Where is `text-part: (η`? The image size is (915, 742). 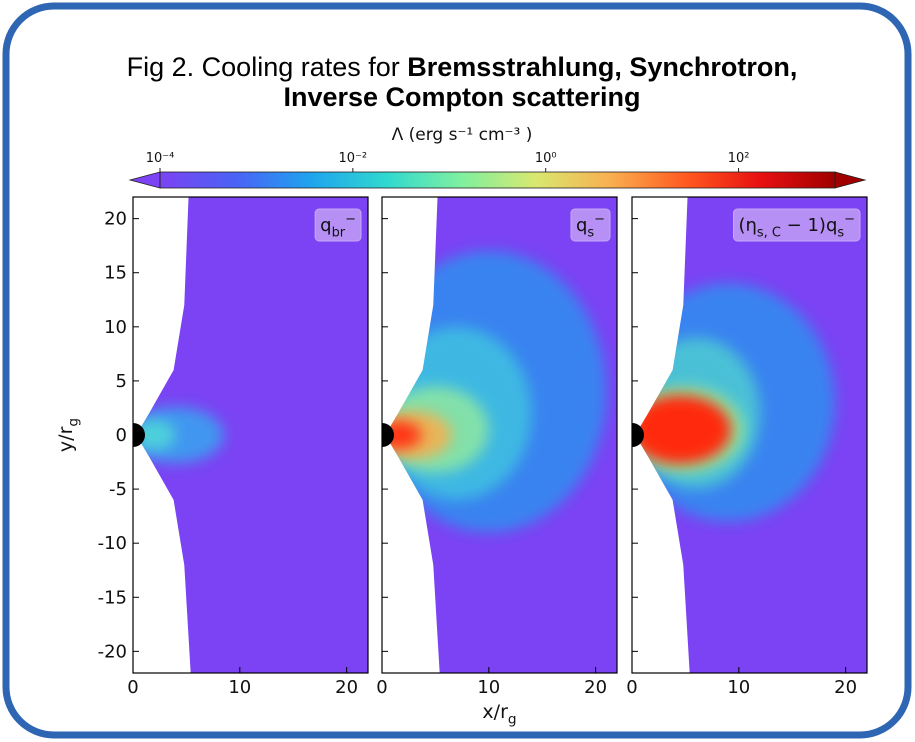
text-part: (η is located at coordinates (747, 225).